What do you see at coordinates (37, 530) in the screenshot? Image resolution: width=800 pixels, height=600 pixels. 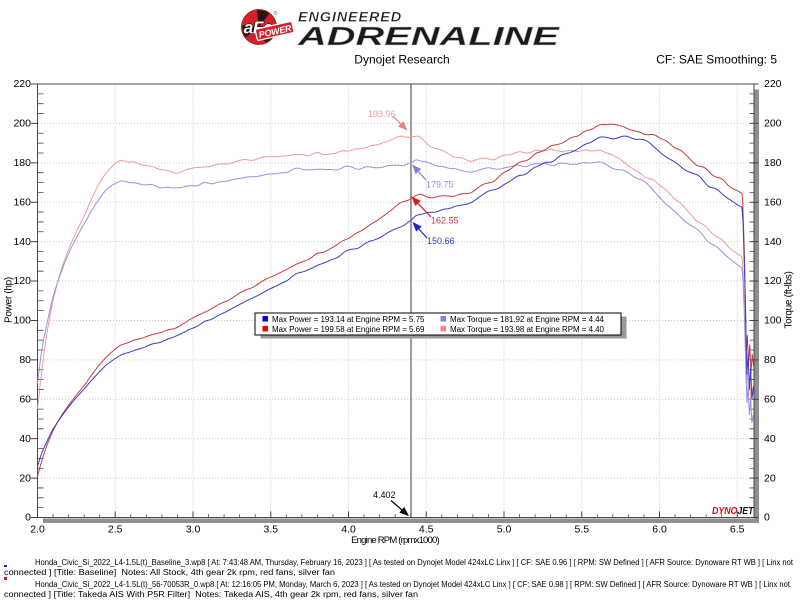 I see `svg-text: 2.0` at bounding box center [37, 530].